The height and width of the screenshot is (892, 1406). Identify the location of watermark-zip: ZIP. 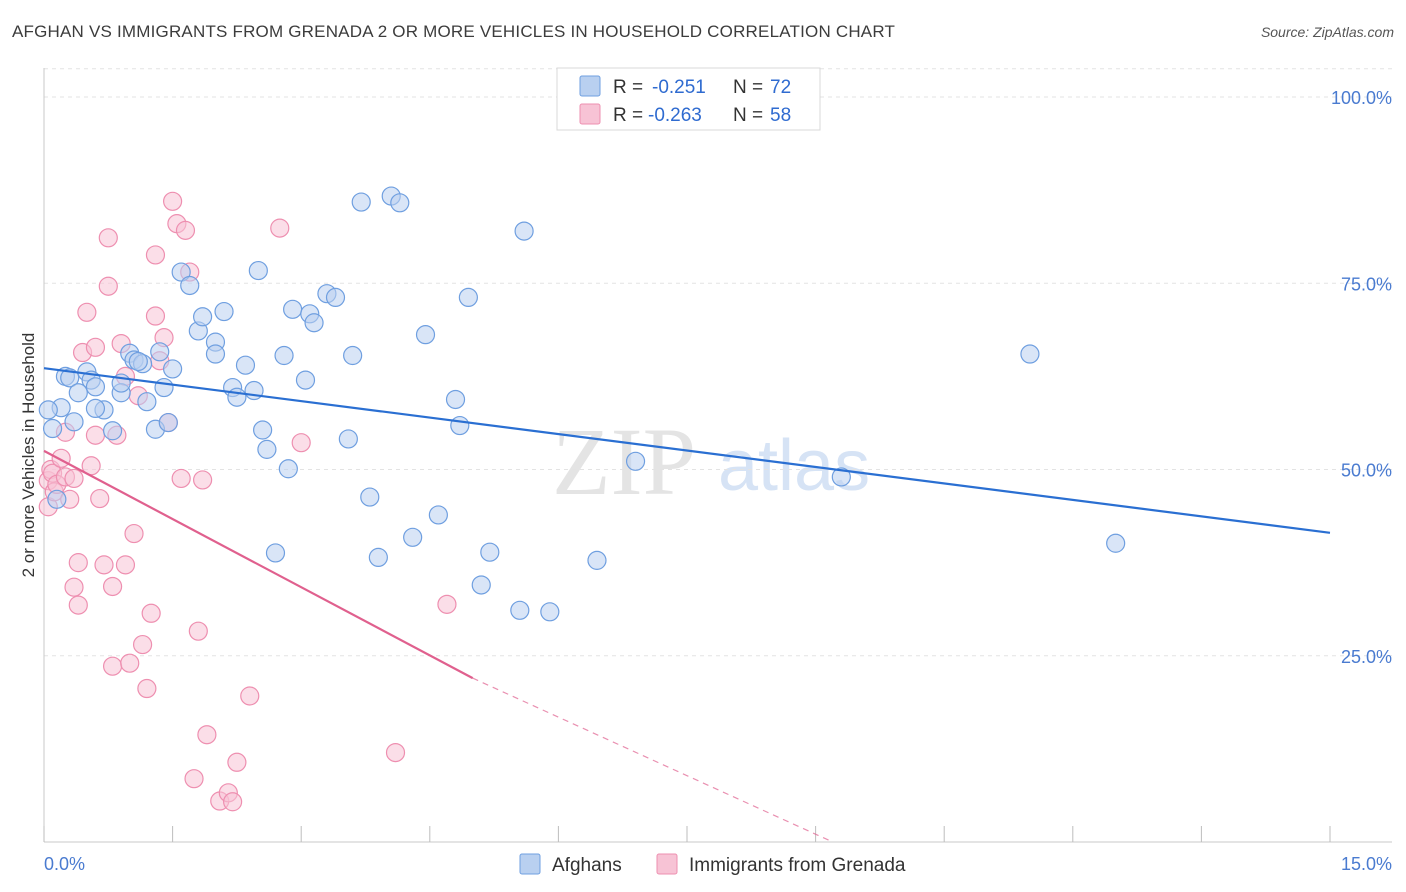
(624, 461).